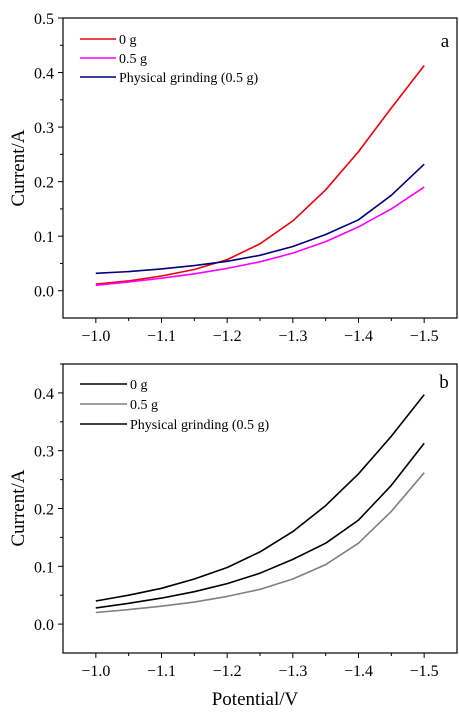 The image size is (459, 713). Describe the element at coordinates (255, 699) in the screenshot. I see `x-axis-label: Potential/V` at that location.